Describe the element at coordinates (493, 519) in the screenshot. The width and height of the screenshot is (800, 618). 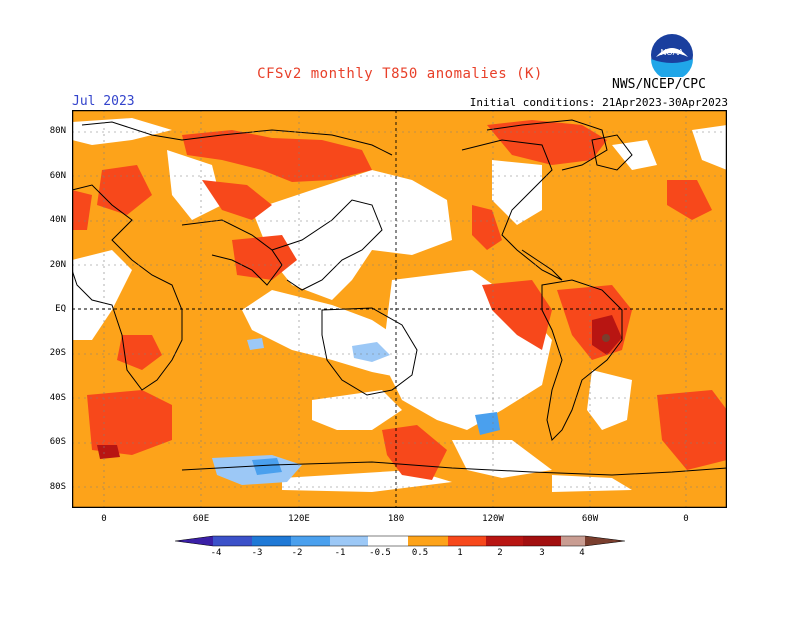
I see `lon-label: 120W` at that location.